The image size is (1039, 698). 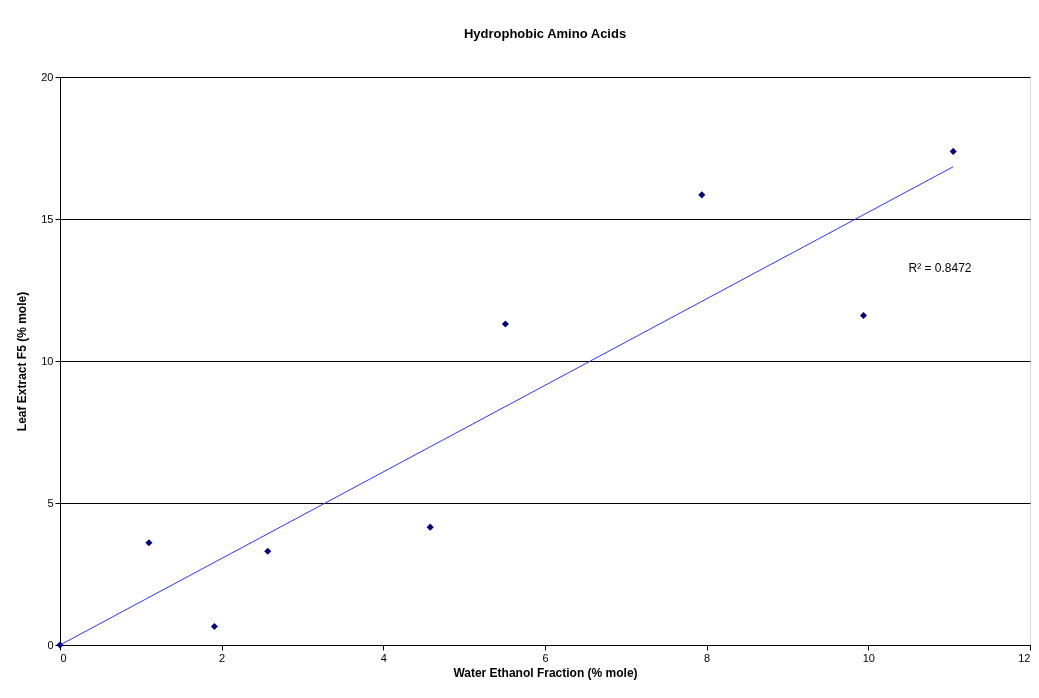 What do you see at coordinates (222, 657) in the screenshot?
I see `x-tick-label: 2` at bounding box center [222, 657].